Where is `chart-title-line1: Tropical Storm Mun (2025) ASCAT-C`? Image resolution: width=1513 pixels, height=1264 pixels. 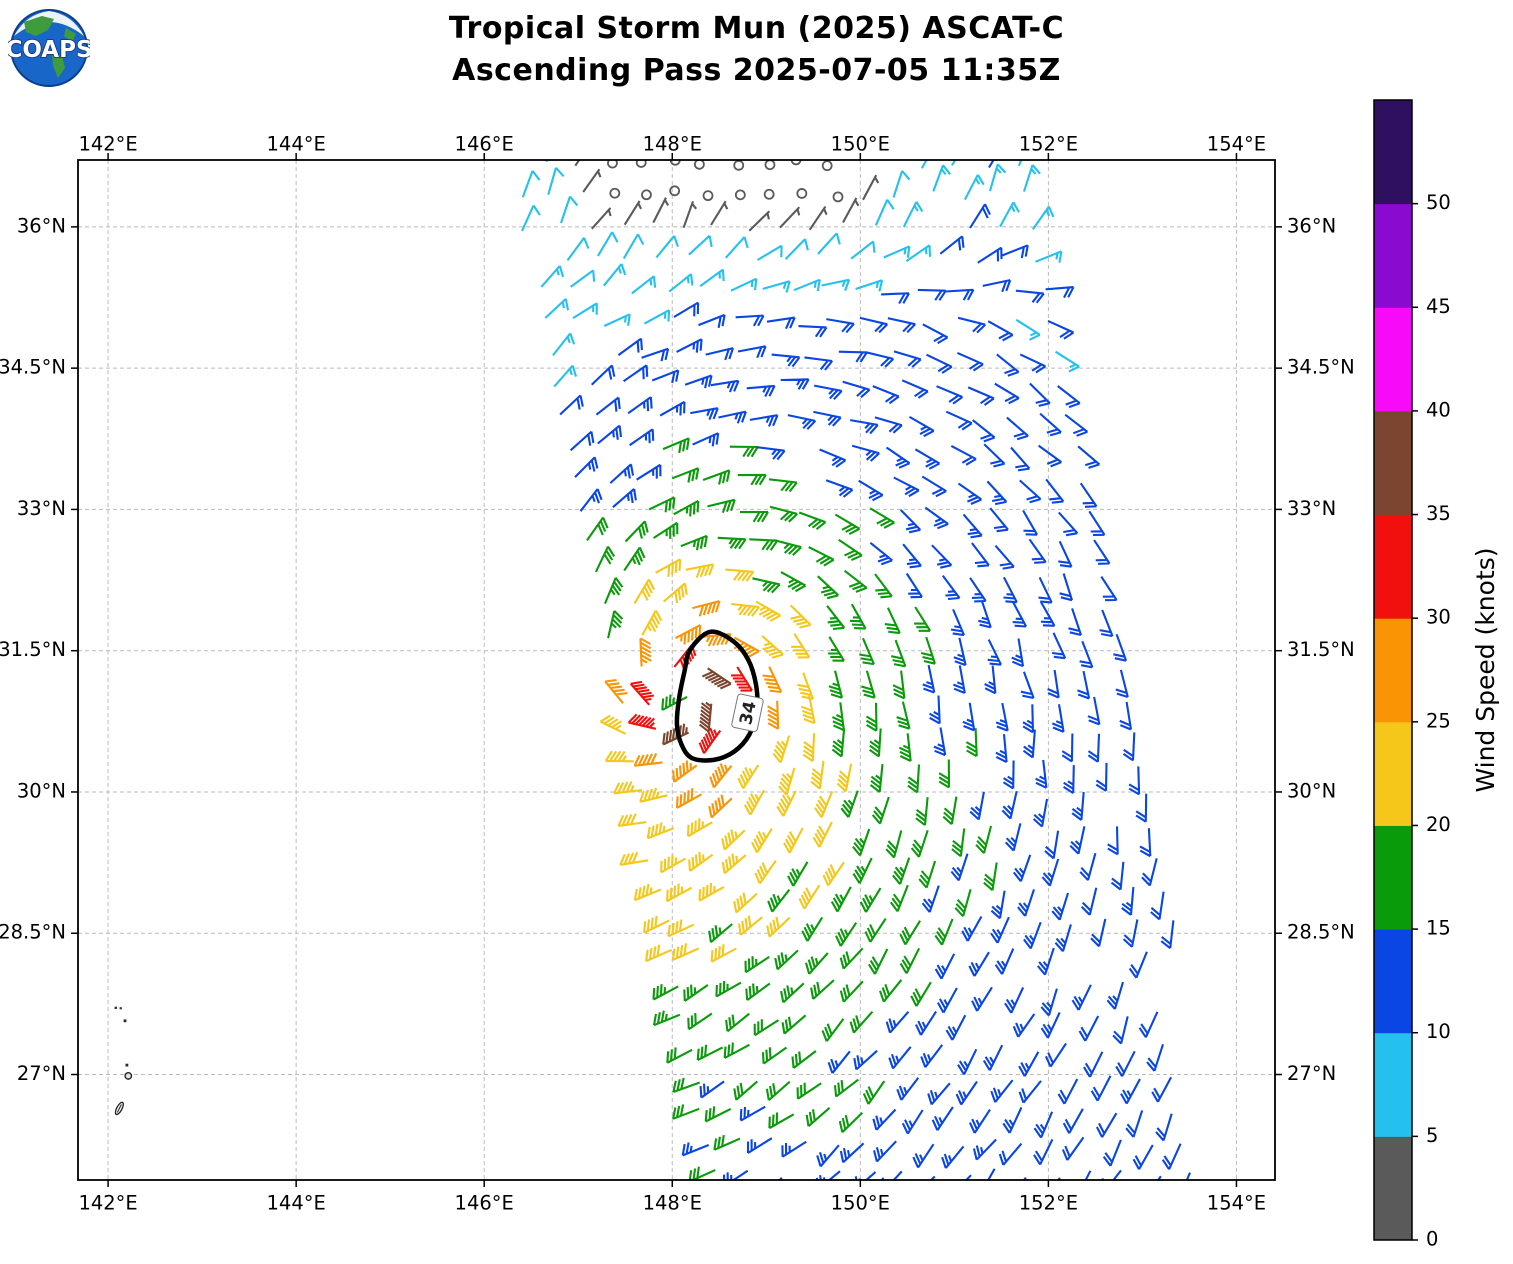
chart-title-line1: Tropical Storm Mun (2025) ASCAT-C is located at coordinates (756, 28).